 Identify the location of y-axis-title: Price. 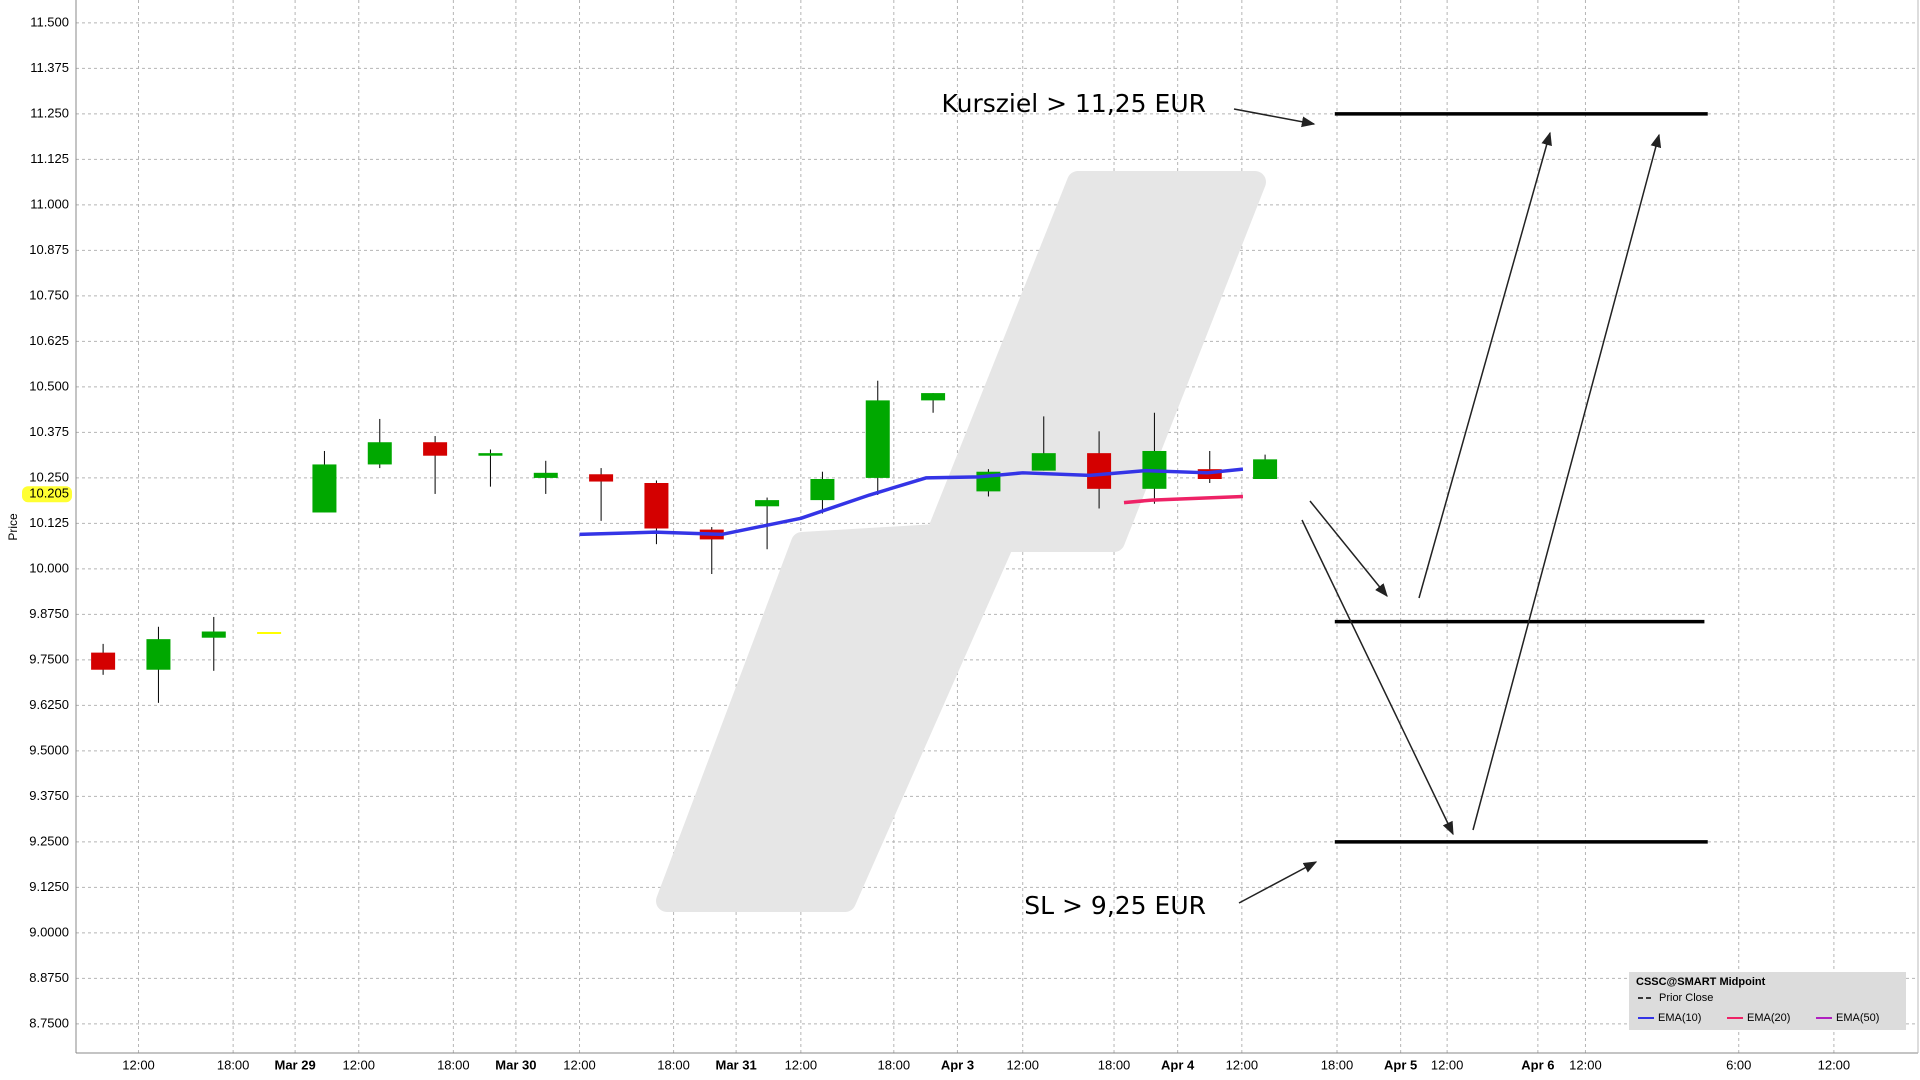
(13, 527).